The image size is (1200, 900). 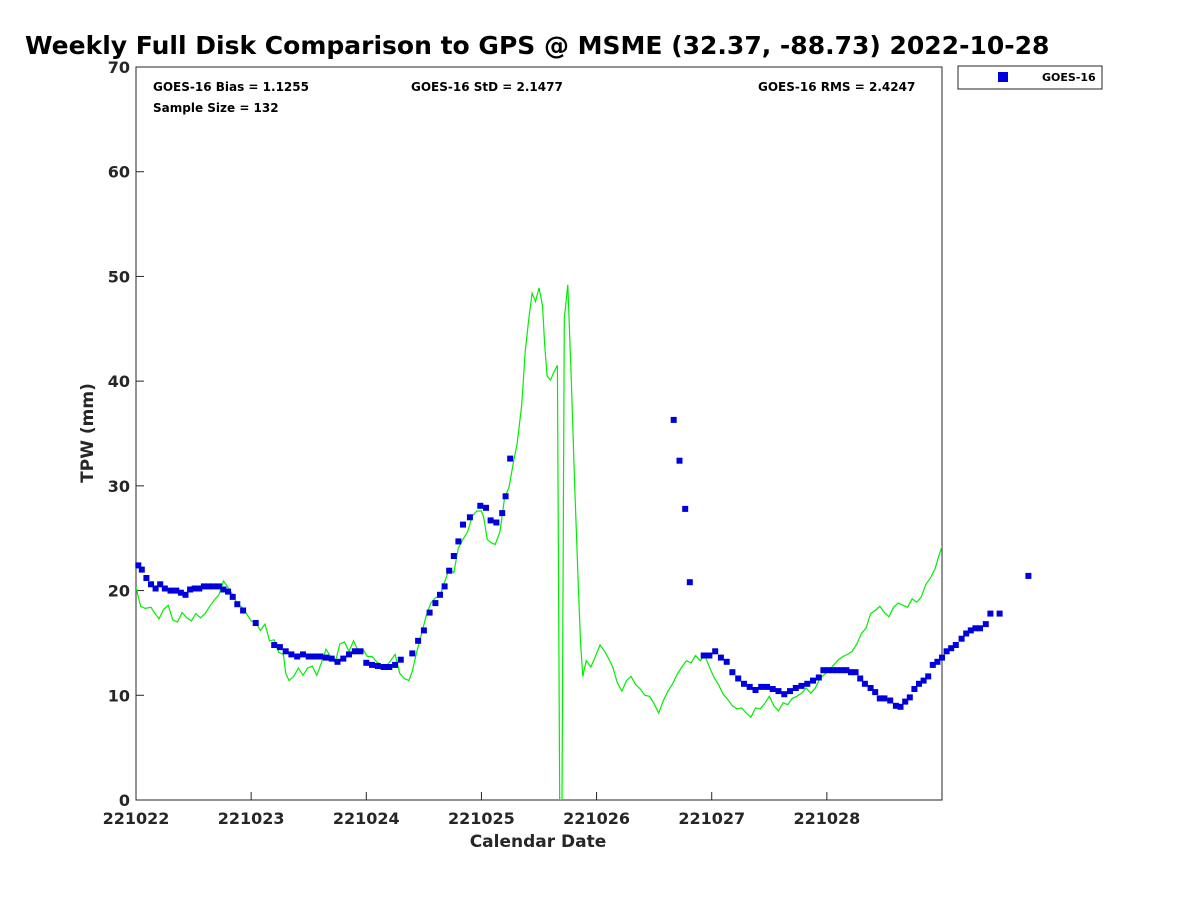 What do you see at coordinates (119, 591) in the screenshot?
I see `y-tick-label-2: 20` at bounding box center [119, 591].